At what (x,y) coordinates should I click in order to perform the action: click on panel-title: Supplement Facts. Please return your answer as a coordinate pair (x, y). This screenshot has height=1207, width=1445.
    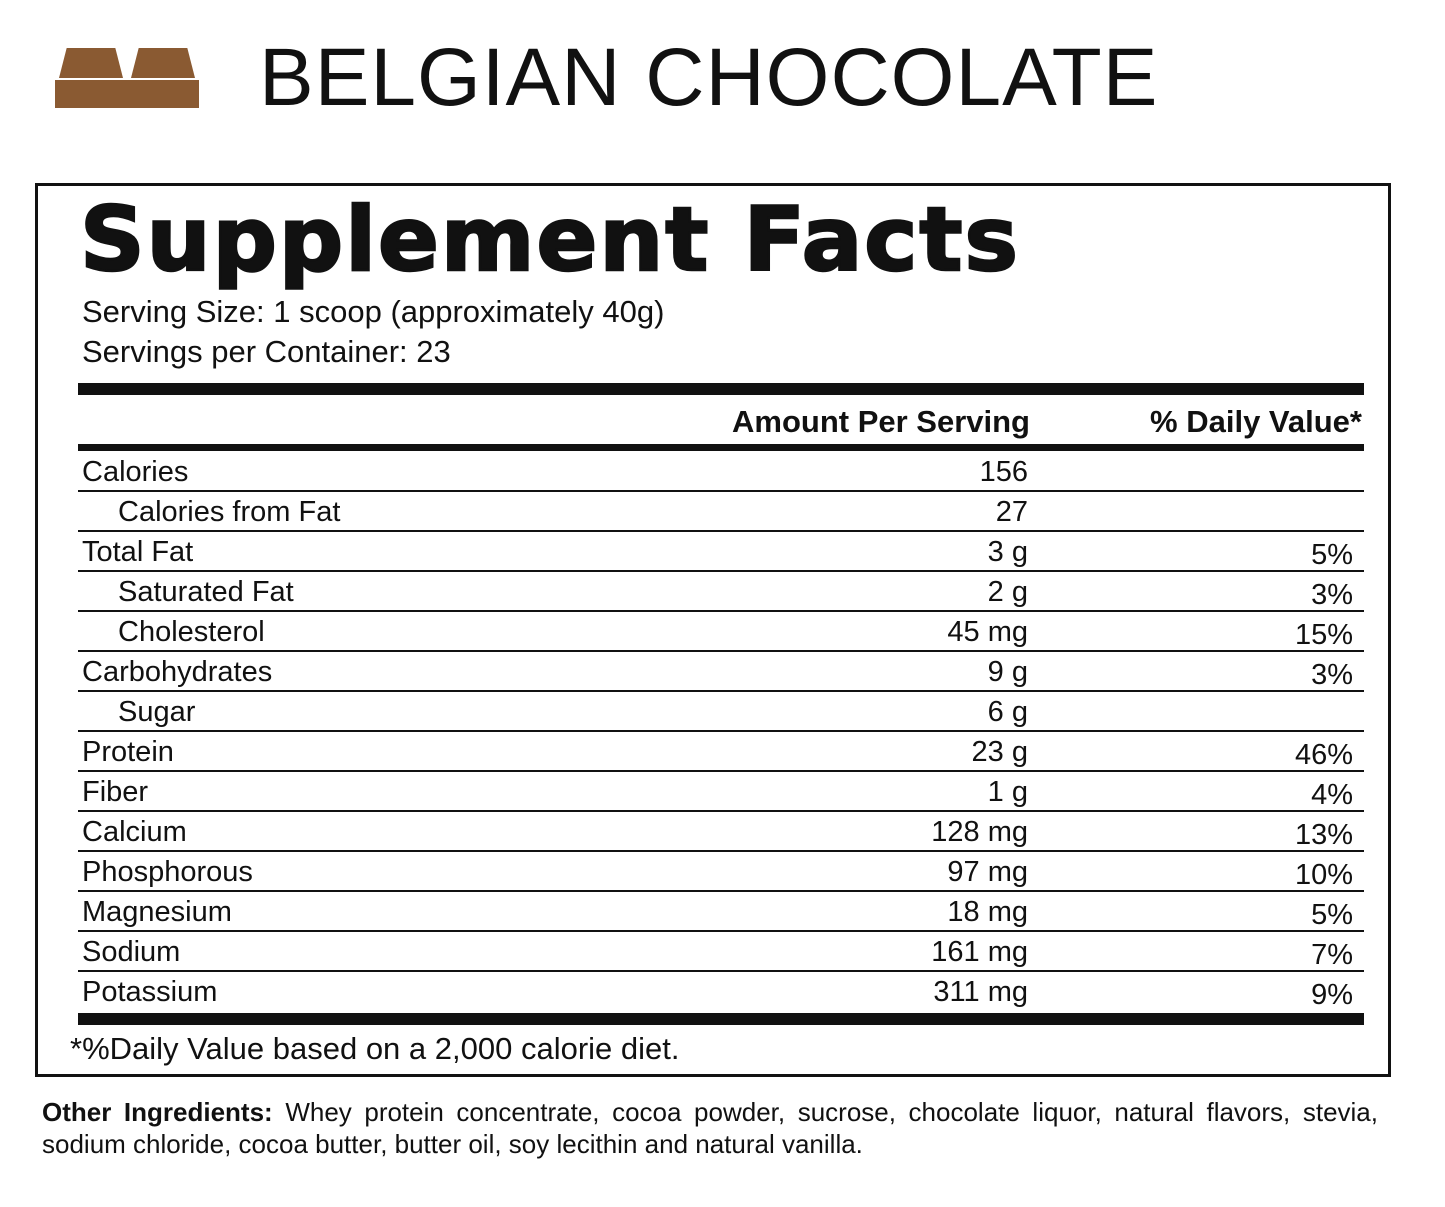
    Looking at the image, I should click on (549, 239).